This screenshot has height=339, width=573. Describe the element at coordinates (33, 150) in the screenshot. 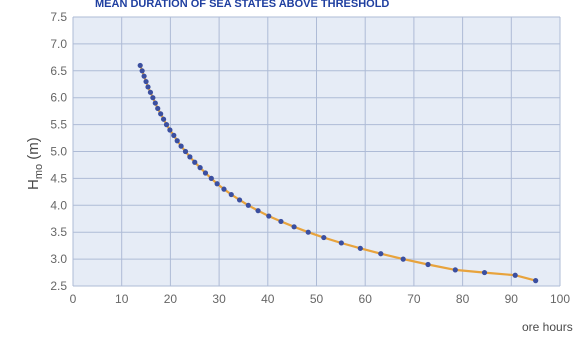

I see `y-axis-label-unit: (m)` at that location.